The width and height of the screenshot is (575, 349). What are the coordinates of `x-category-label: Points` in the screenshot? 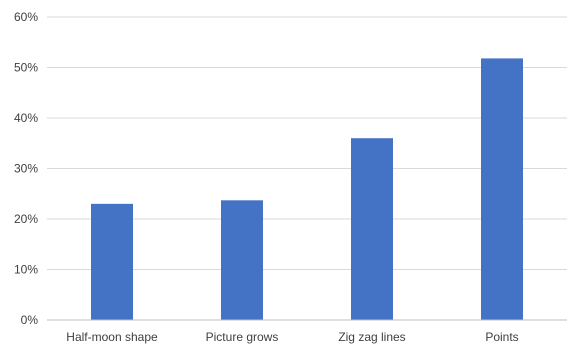 It's located at (501, 337).